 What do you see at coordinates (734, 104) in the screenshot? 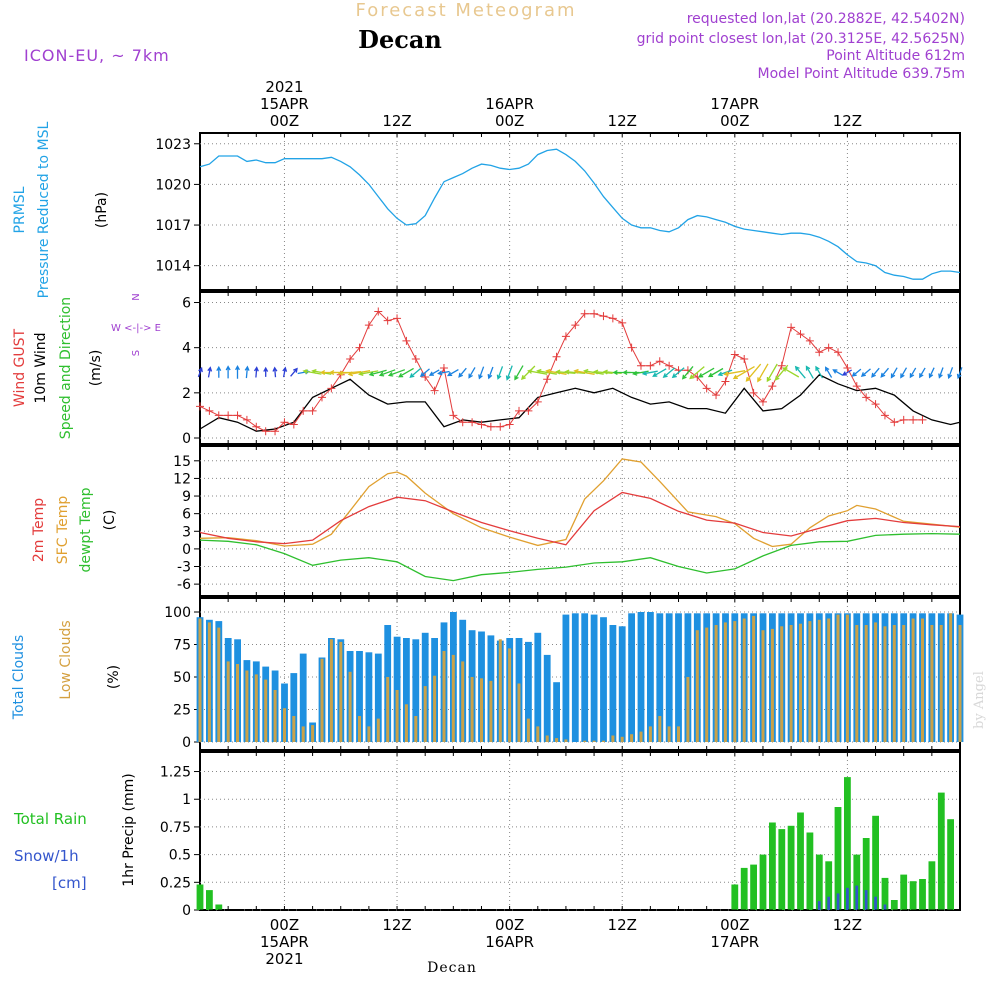
I see `time-label-top: 17APR` at bounding box center [734, 104].